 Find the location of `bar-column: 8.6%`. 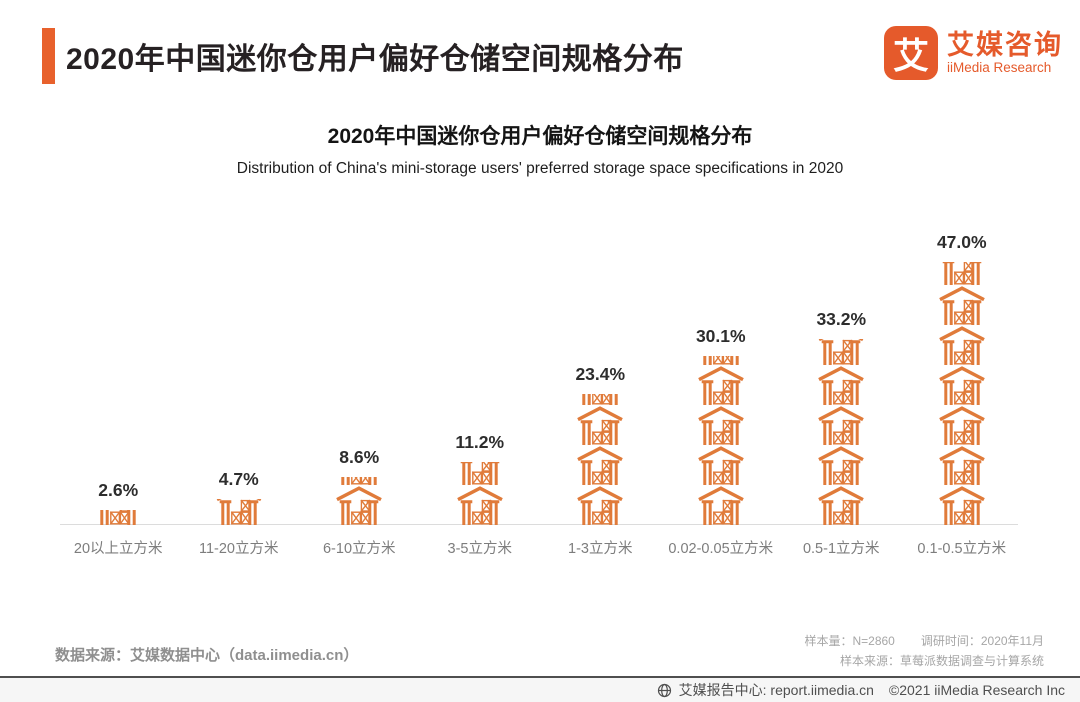

bar-column: 8.6% is located at coordinates (359, 362).